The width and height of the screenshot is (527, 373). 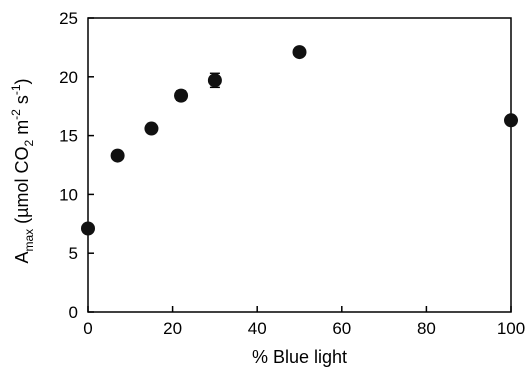 What do you see at coordinates (172, 328) in the screenshot?
I see `x-tick-label-20: 20` at bounding box center [172, 328].